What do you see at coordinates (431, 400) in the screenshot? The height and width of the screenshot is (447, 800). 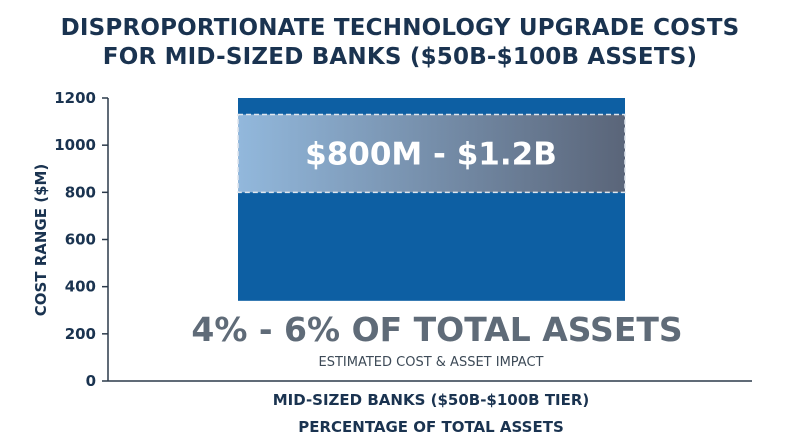 I see `x-axis-category-label: MID-SIZED BANKS ($50B-$100B TIER)` at bounding box center [431, 400].